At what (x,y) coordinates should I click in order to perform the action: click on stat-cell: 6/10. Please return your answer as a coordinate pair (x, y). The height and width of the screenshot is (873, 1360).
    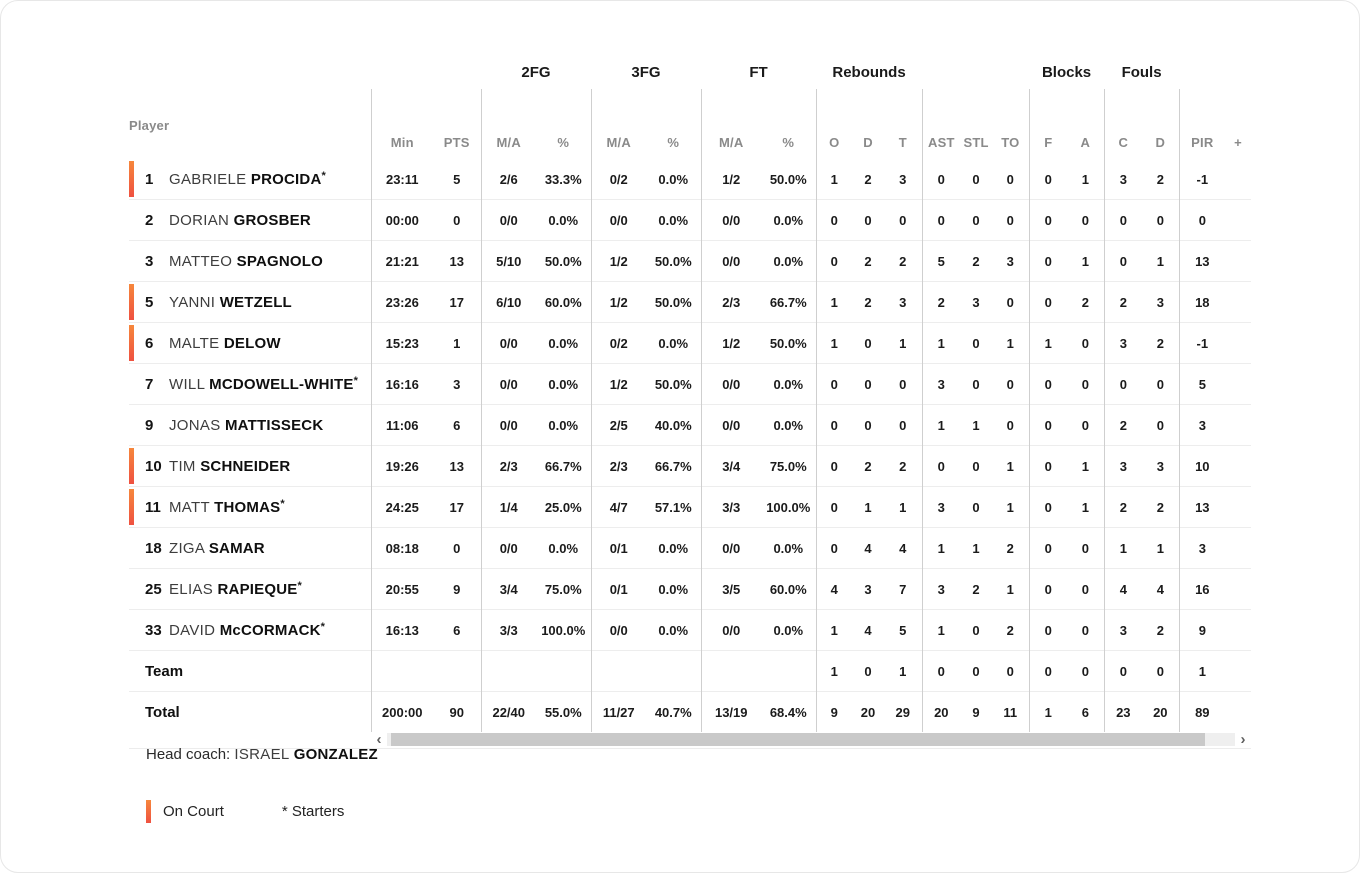
    Looking at the image, I should click on (508, 302).